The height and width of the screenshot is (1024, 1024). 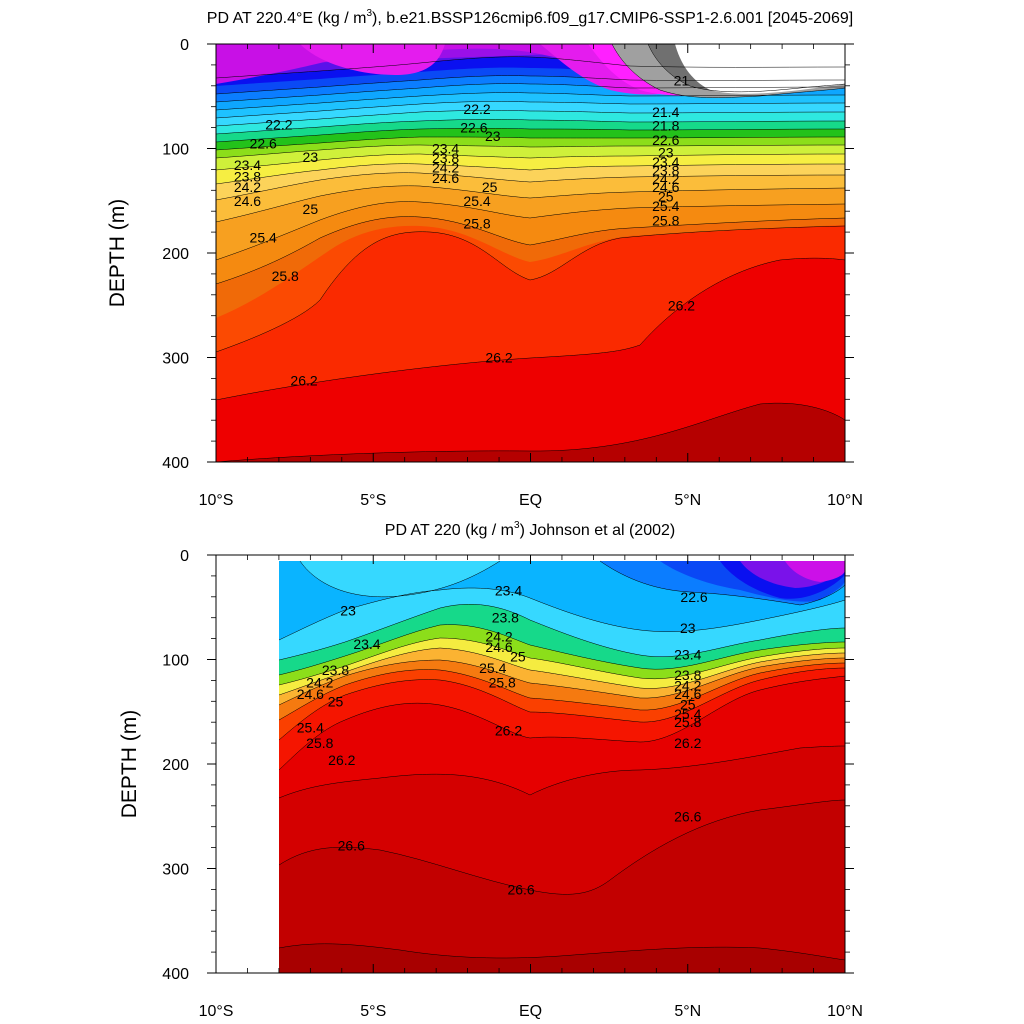 What do you see at coordinates (682, 81) in the screenshot?
I see `contour-label: 21` at bounding box center [682, 81].